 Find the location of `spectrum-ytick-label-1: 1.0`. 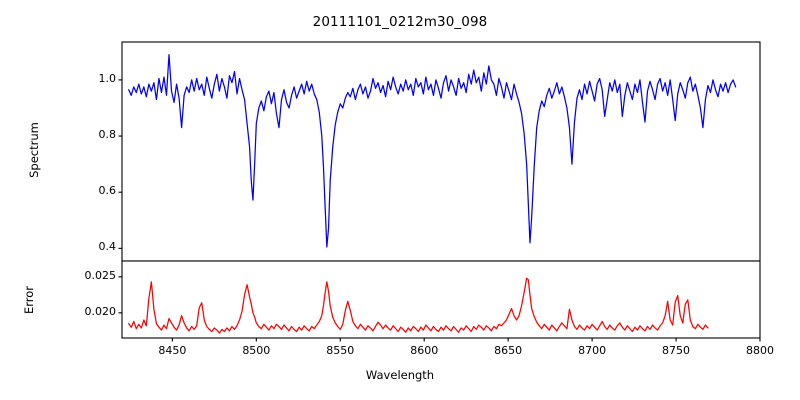

spectrum-ytick-label-1: 1.0 is located at coordinates (107, 78).